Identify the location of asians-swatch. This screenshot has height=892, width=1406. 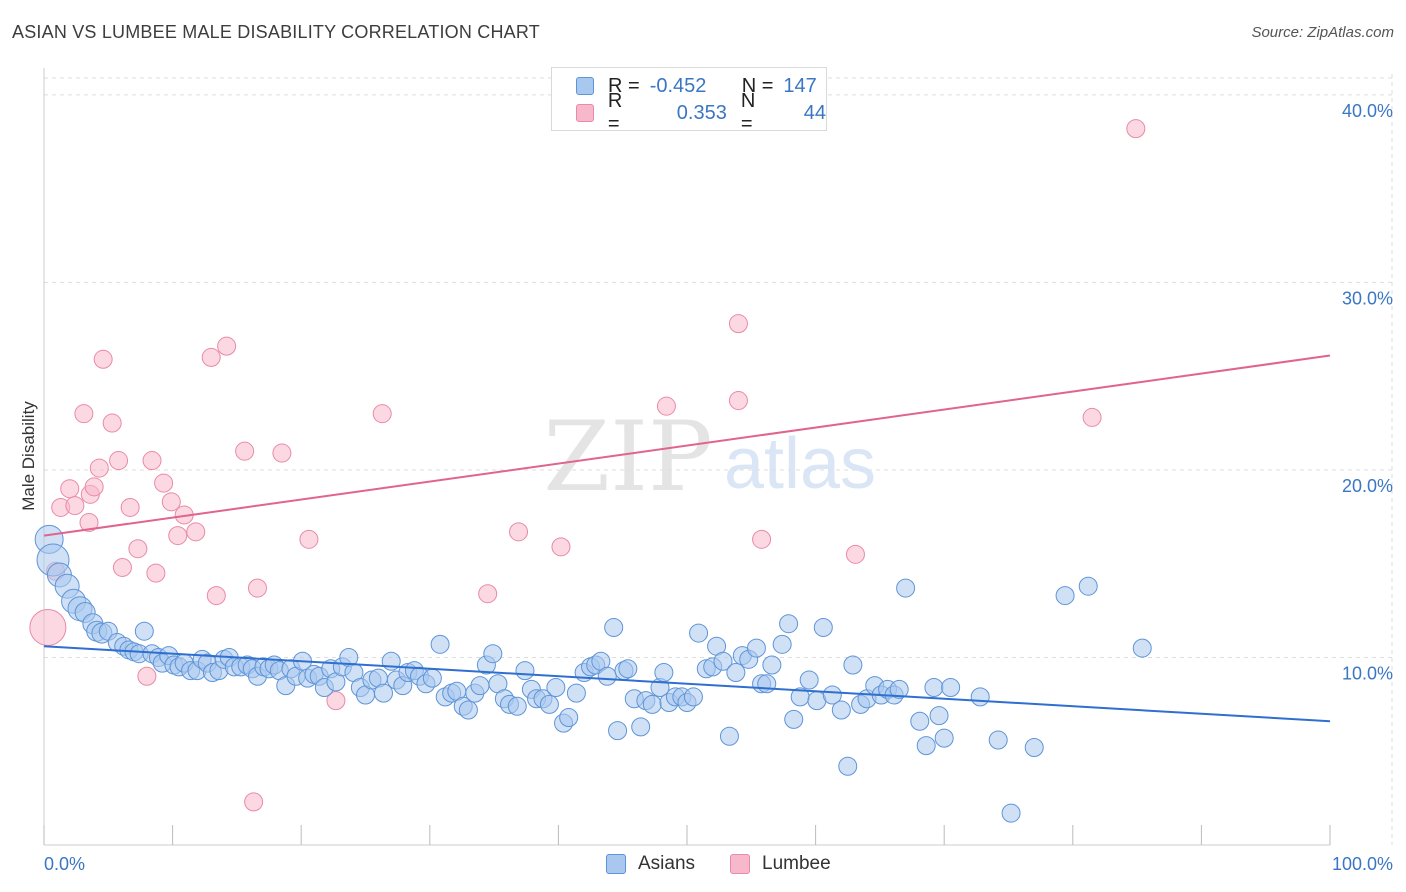
(585, 86).